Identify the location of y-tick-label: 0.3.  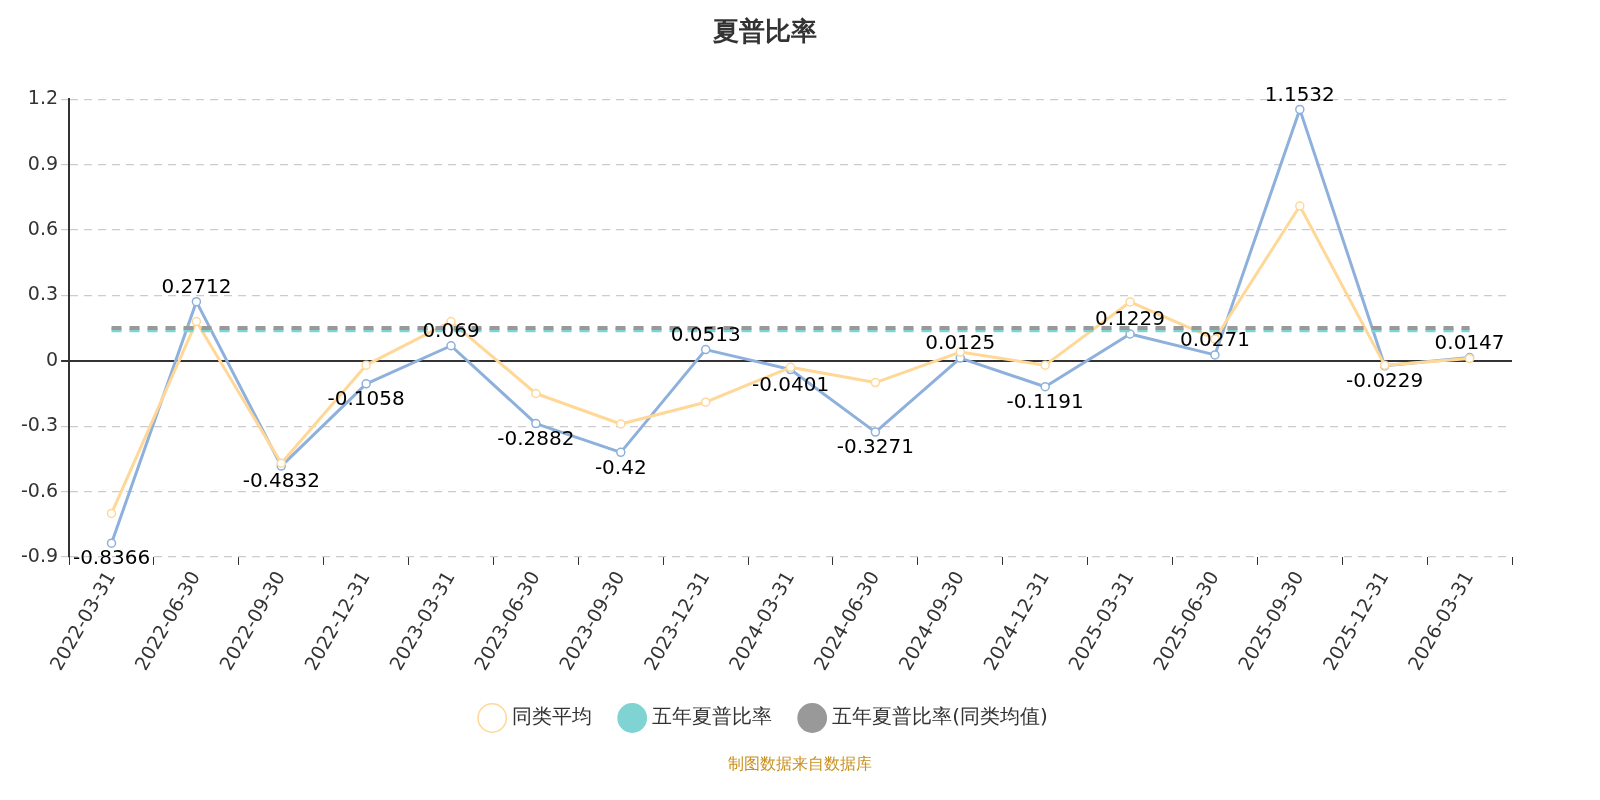
(43, 293).